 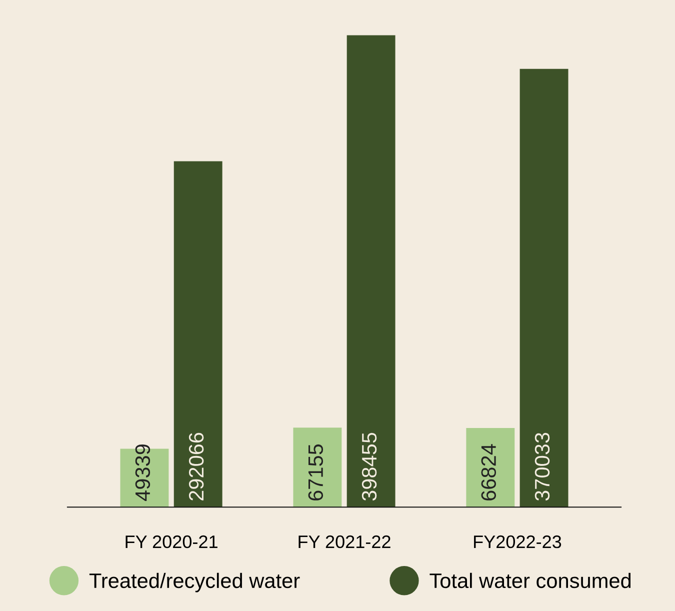 What do you see at coordinates (172, 541) in the screenshot?
I see `x-tick-label: FY 2020-21` at bounding box center [172, 541].